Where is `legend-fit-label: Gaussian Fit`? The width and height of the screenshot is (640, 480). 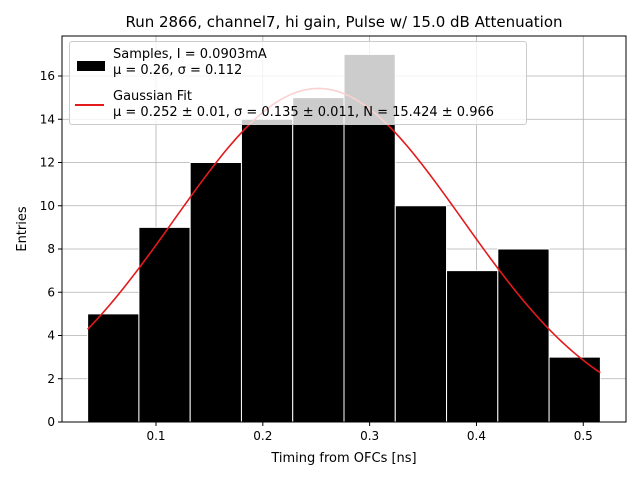
legend-fit-label: Gaussian Fit is located at coordinates (153, 96).